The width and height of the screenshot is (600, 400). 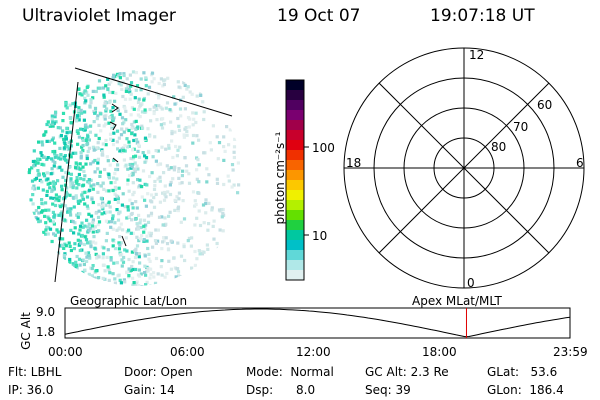 What do you see at coordinates (354, 163) in the screenshot?
I see `mlt-label-18: 18` at bounding box center [354, 163].